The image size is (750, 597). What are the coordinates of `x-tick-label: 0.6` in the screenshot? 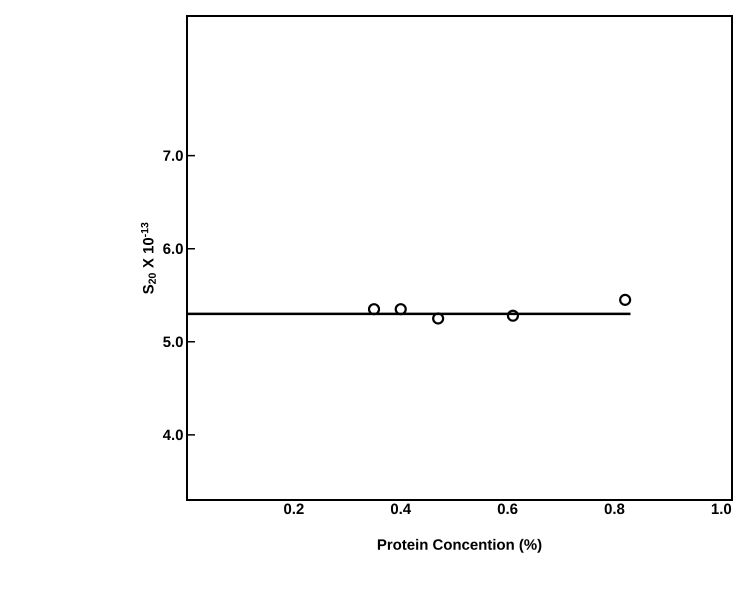 It's located at (508, 509).